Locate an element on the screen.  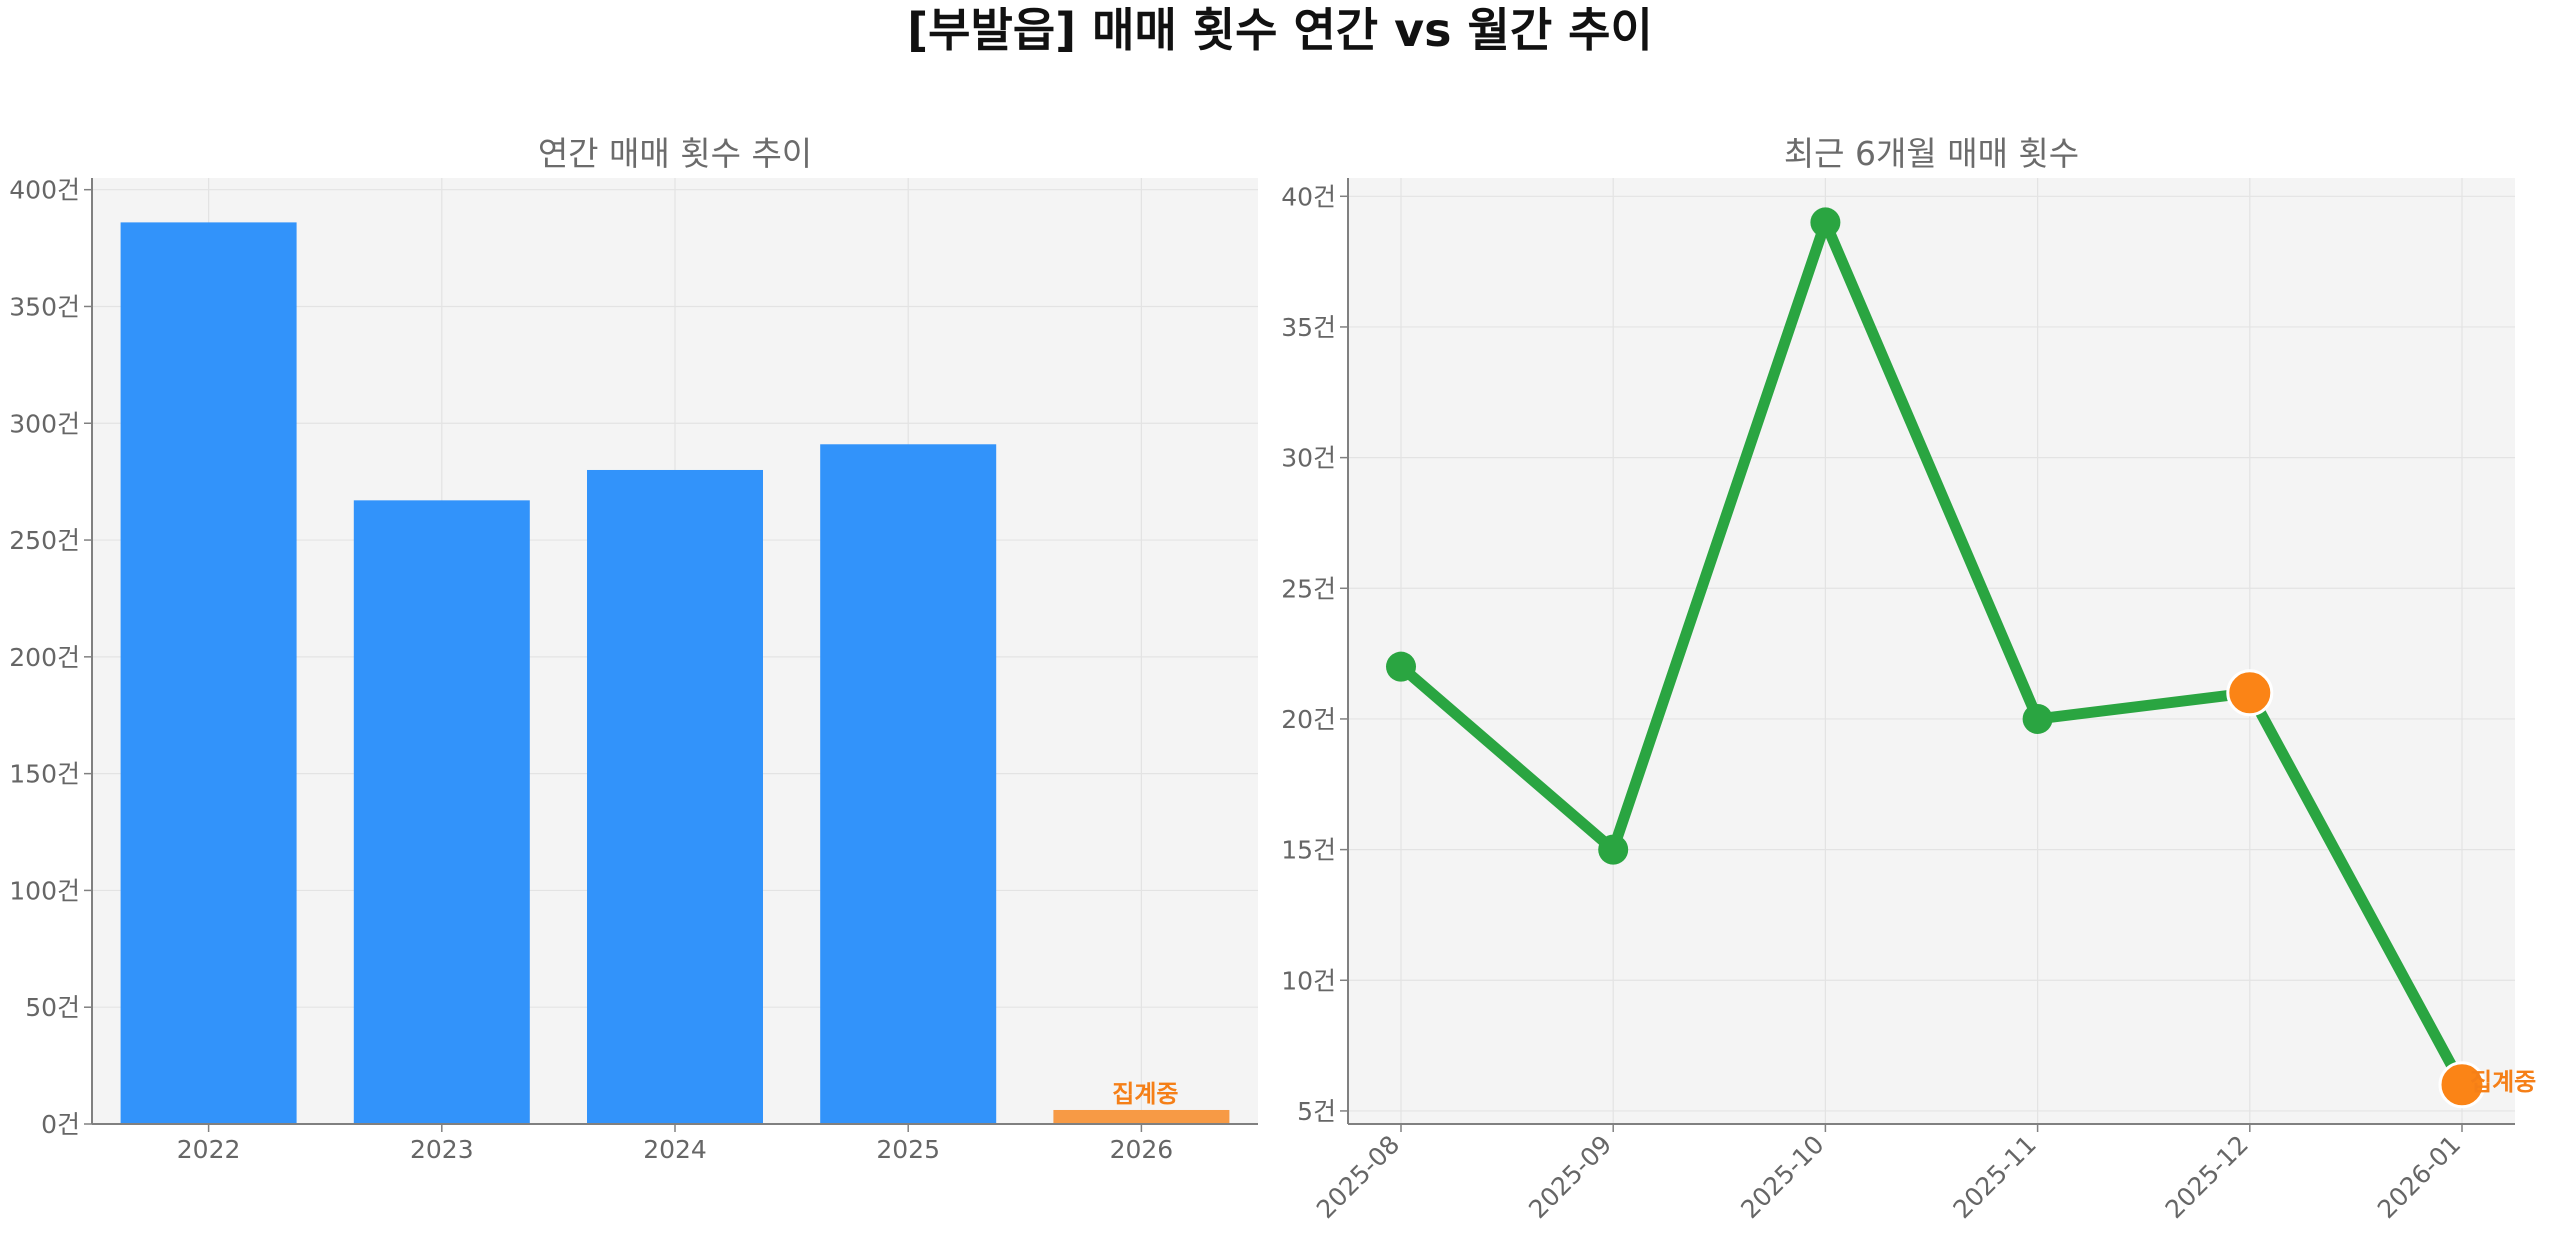
bar-y-tick-label: 350건 is located at coordinates (44, 306).